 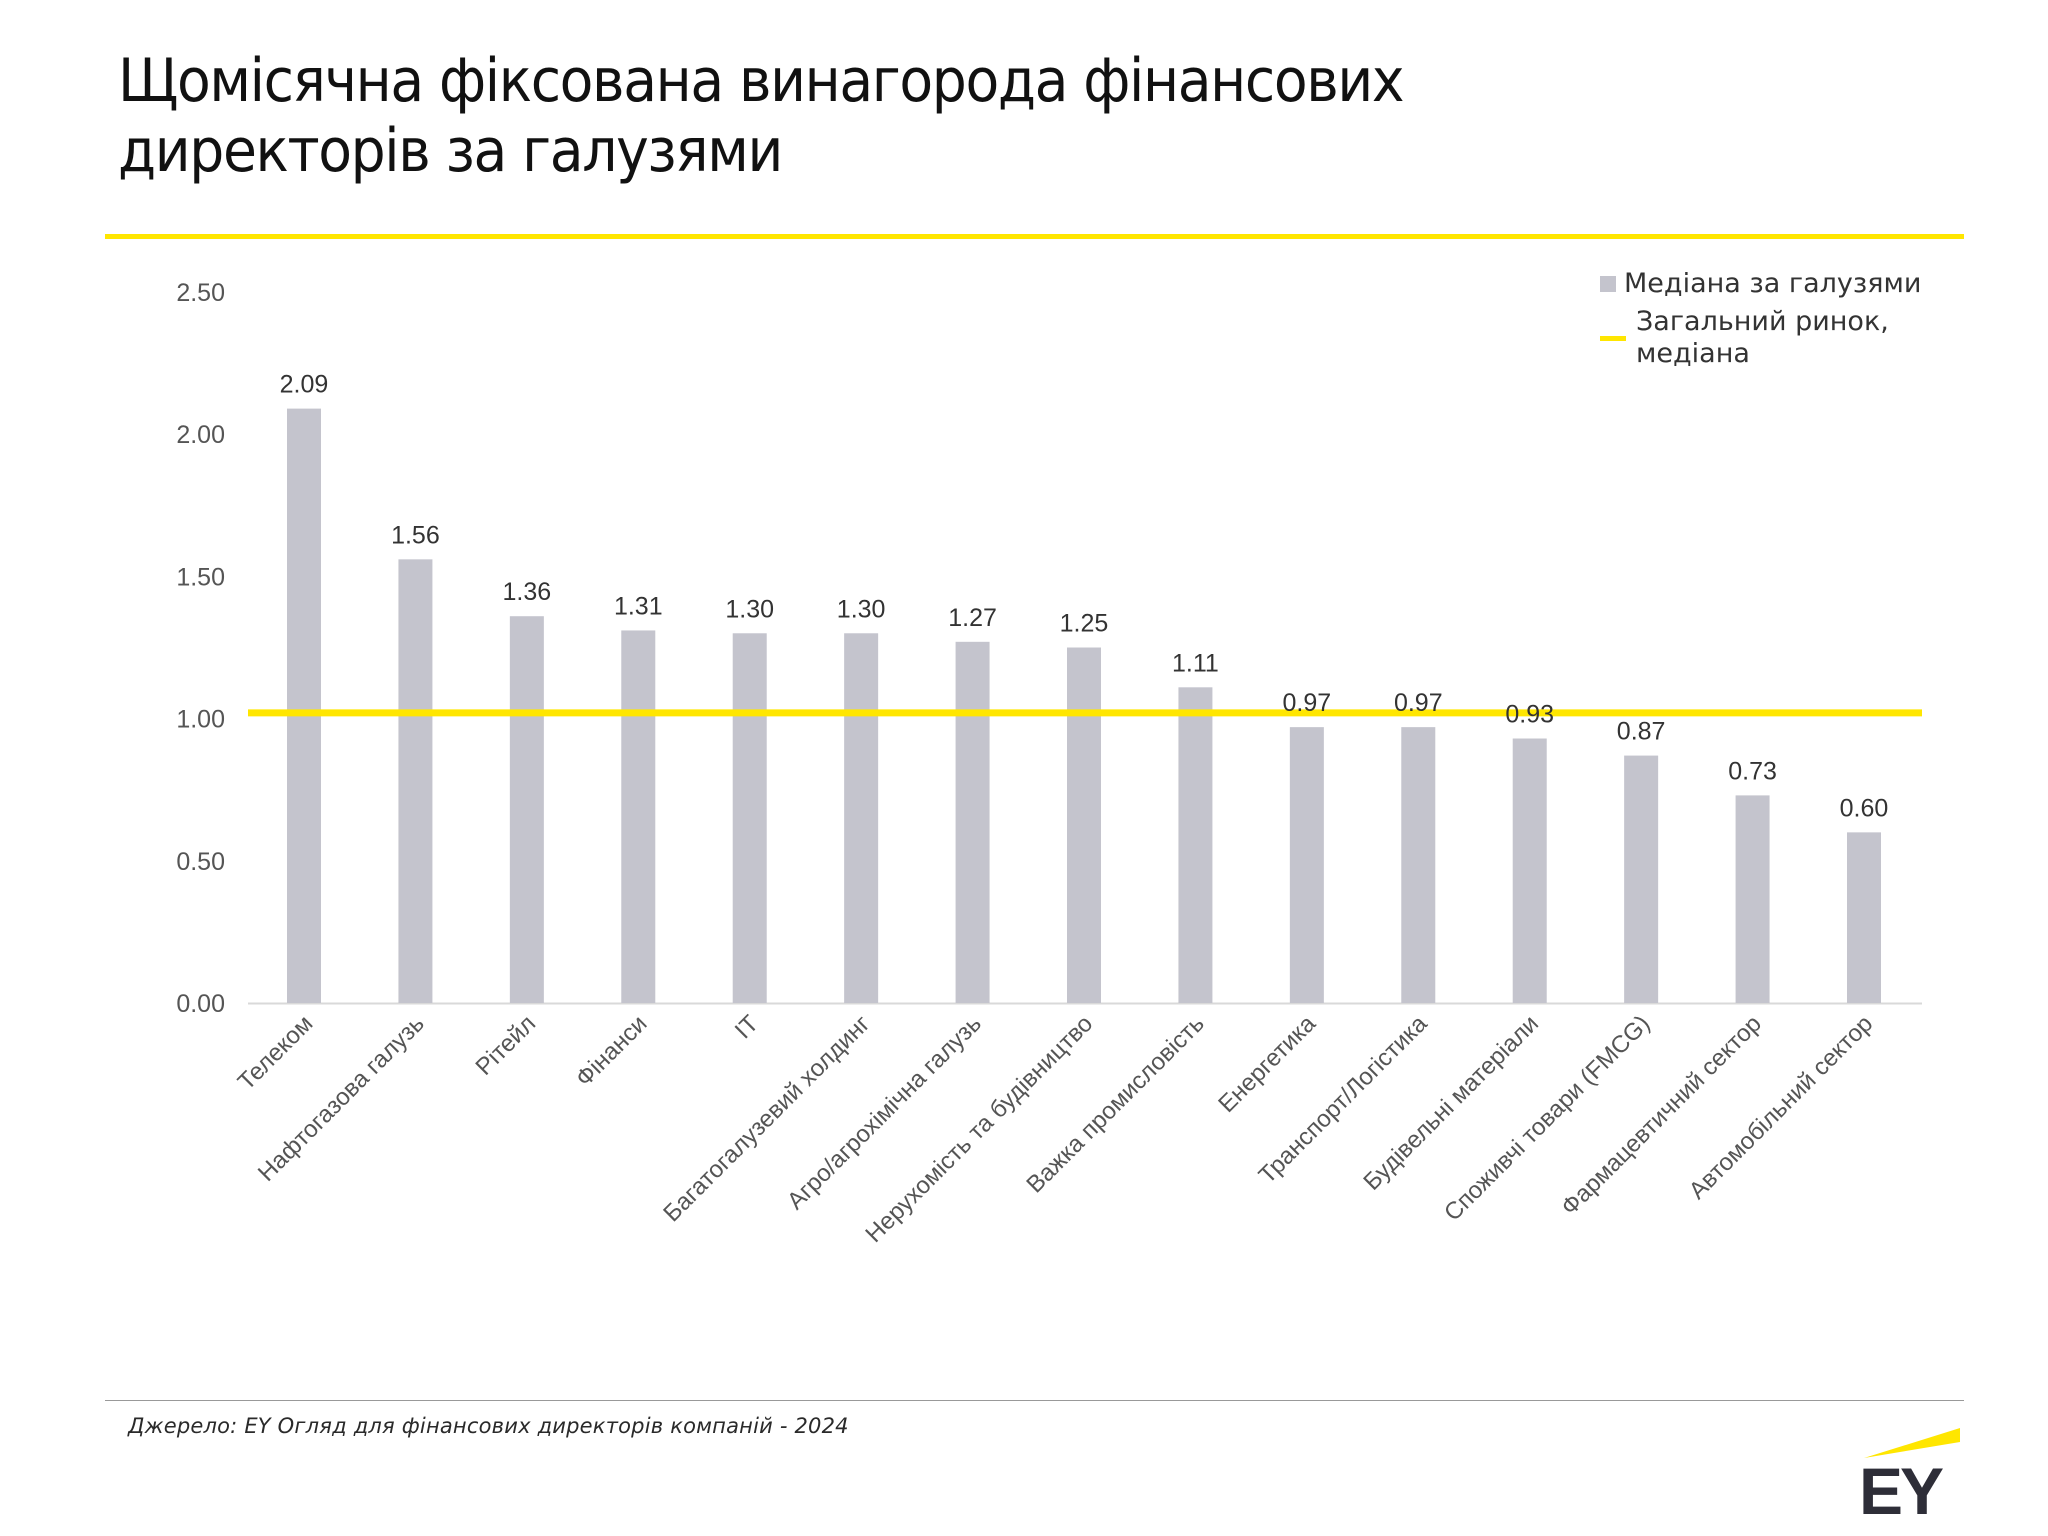 I want to click on data-label: 0.73, so click(x=1752, y=771).